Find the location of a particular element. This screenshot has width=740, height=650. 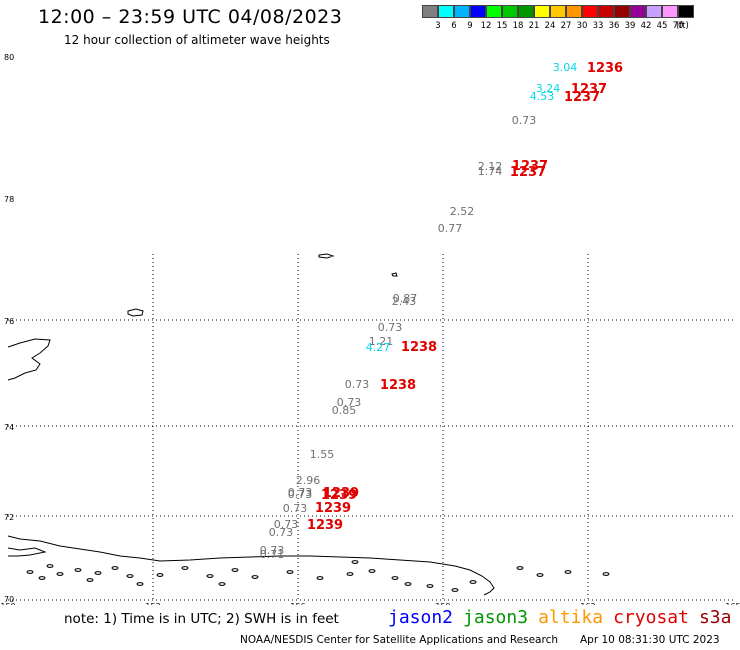

color-scale-tick: 45 is located at coordinates (662, 26).